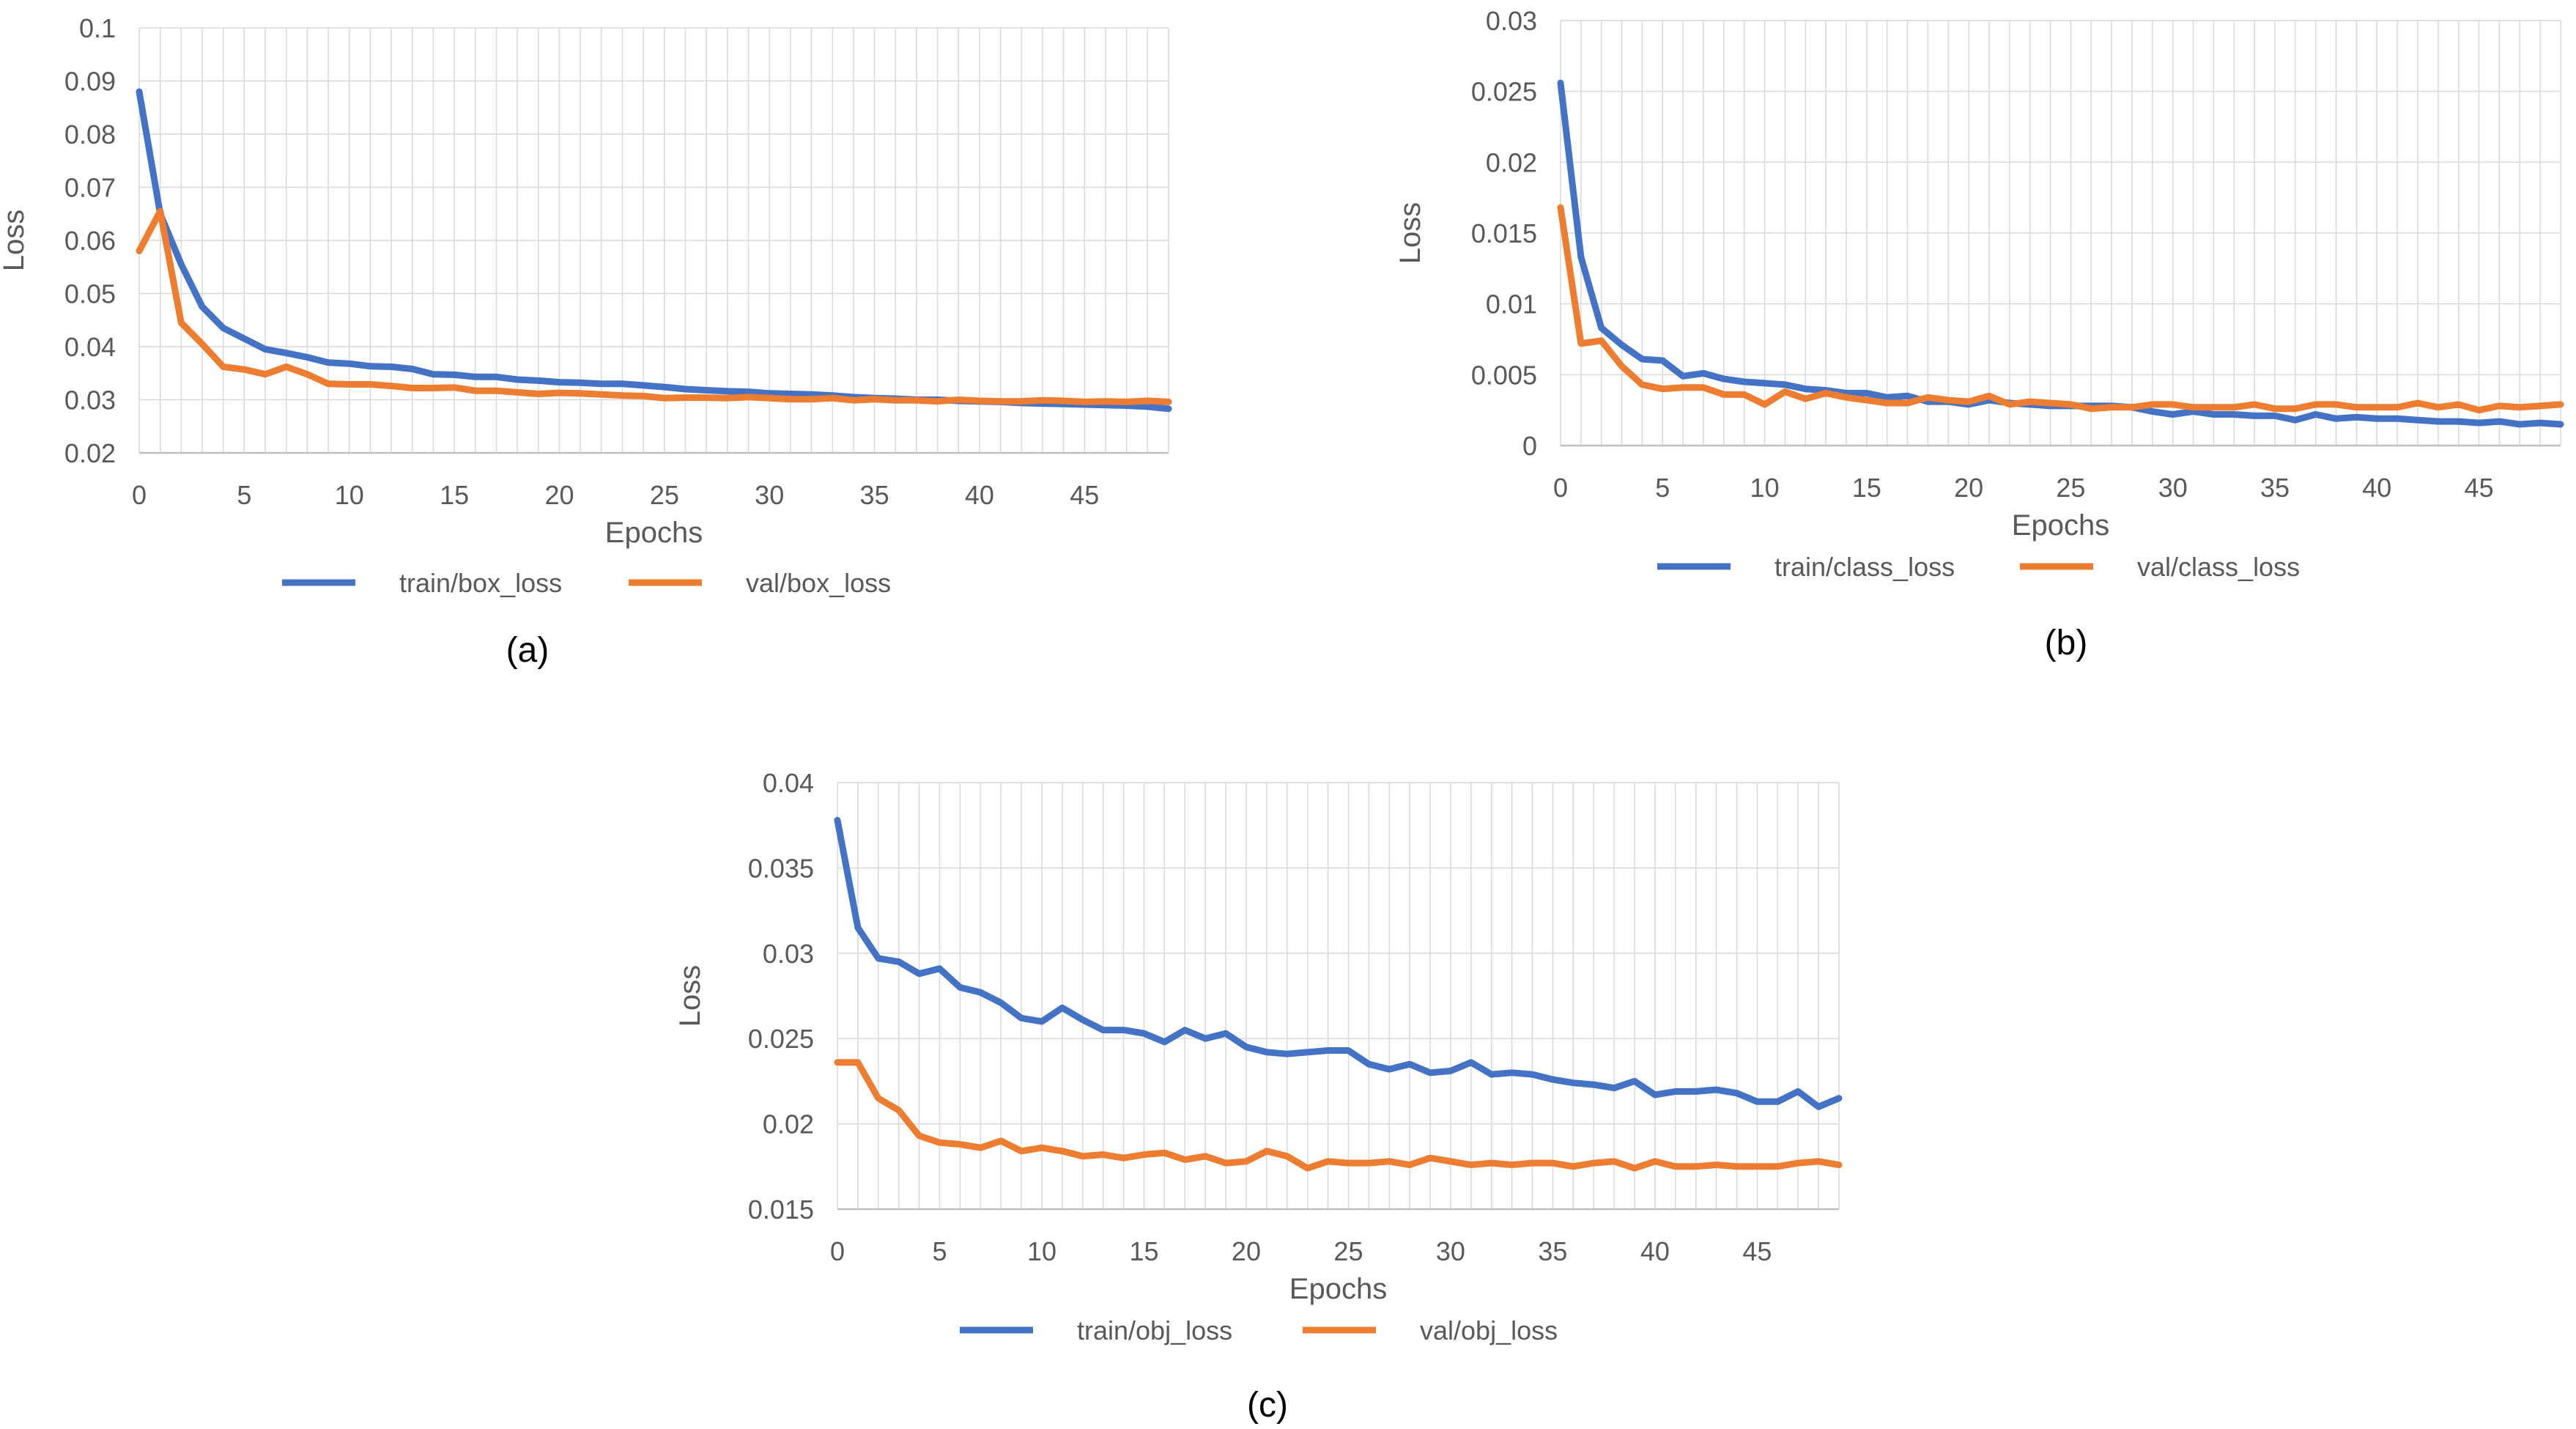  I want to click on y-tick-label: 0.01, so click(1511, 304).